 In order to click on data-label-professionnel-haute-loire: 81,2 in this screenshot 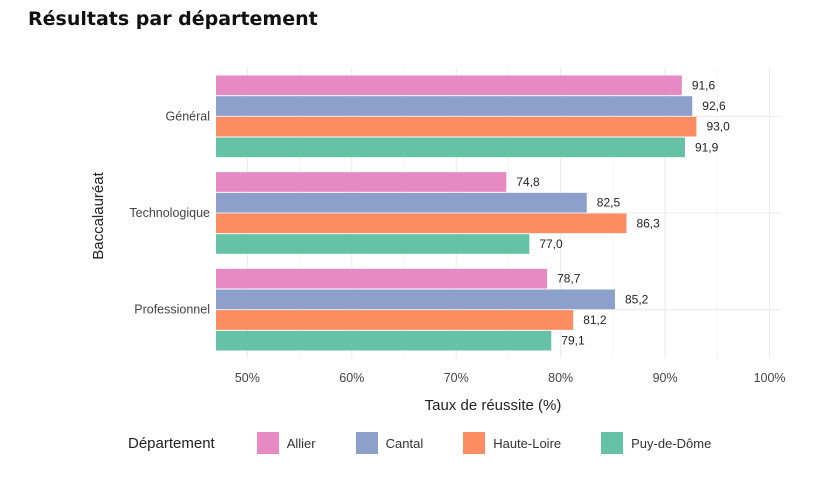, I will do `click(595, 320)`.